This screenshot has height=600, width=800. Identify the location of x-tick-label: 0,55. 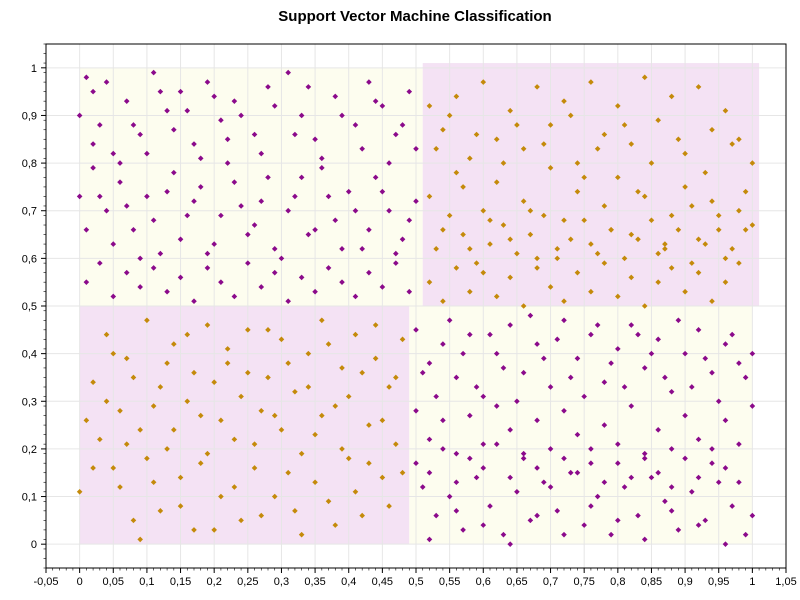
(449, 582).